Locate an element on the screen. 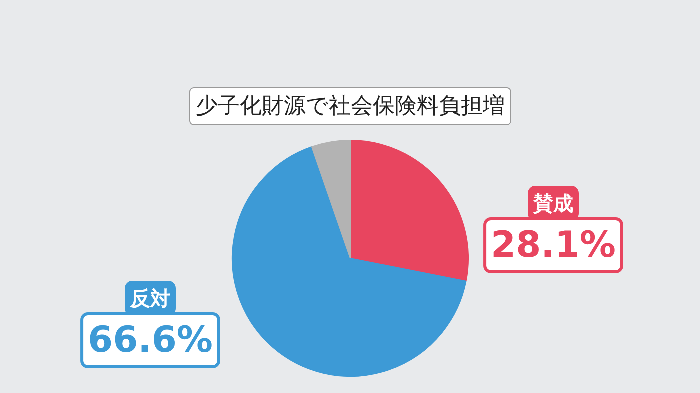  slice-label: 反対 is located at coordinates (150, 298).